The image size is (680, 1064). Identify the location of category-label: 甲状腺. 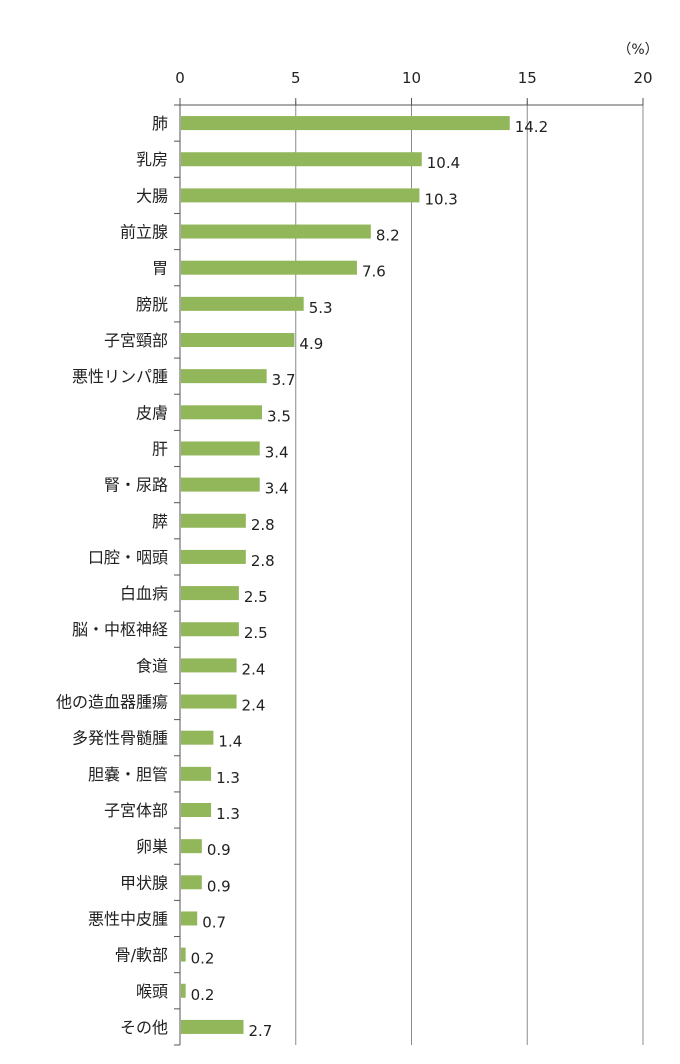
(144, 882).